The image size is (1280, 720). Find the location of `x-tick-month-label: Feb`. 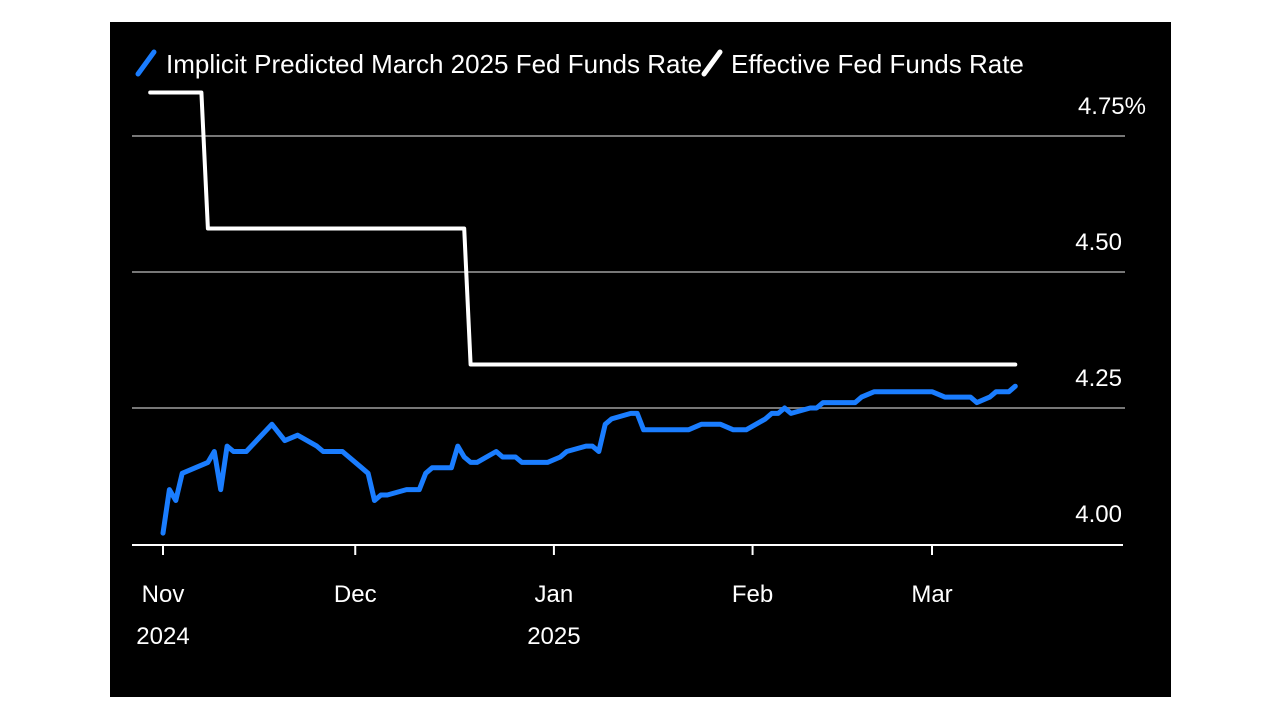

x-tick-month-label: Feb is located at coordinates (752, 594).